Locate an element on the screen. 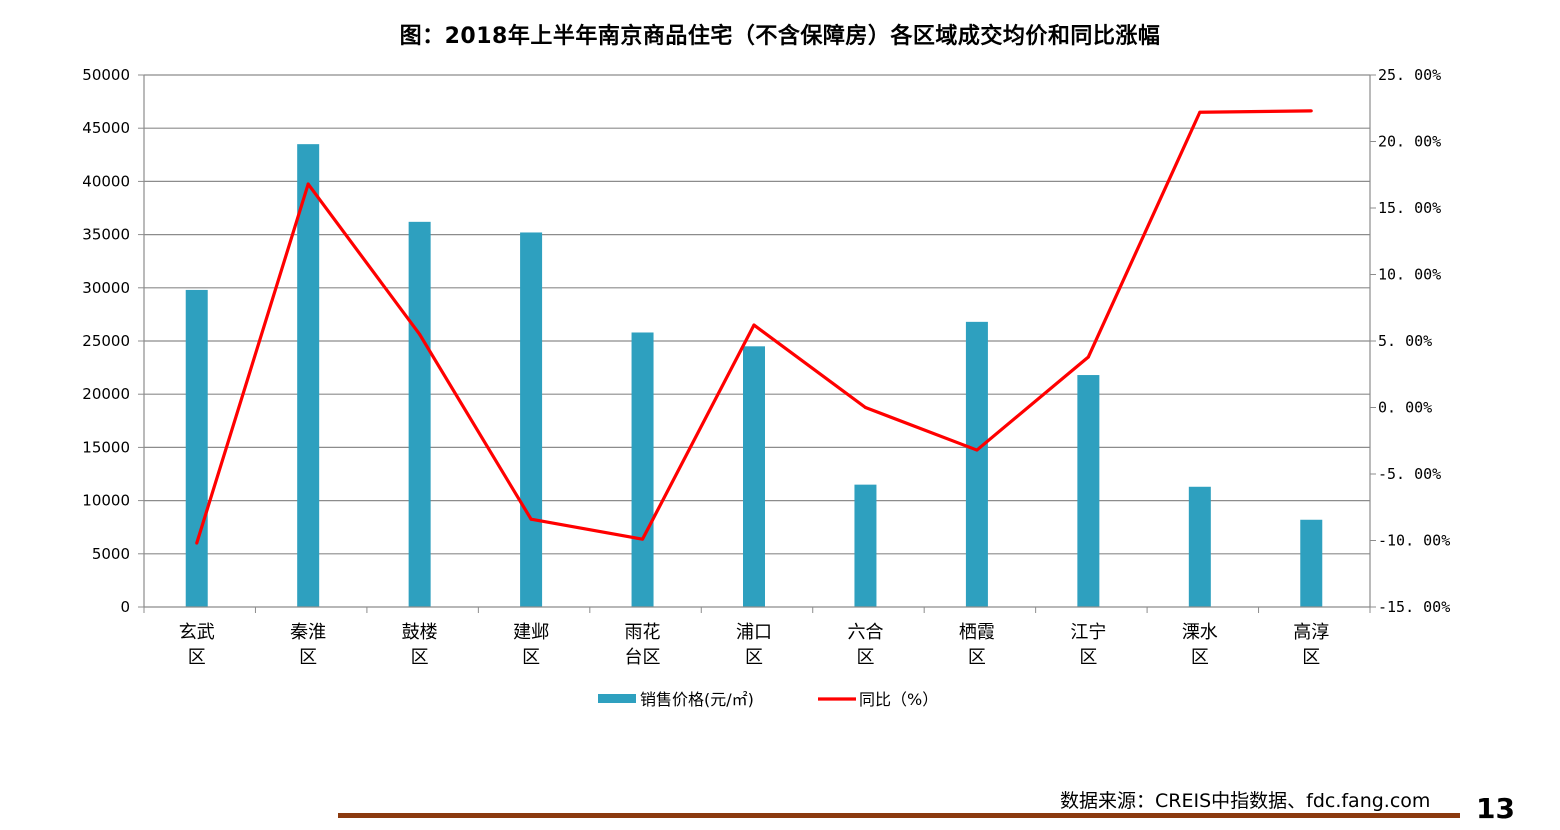  x-tick-label: 秦淮 is located at coordinates (308, 632).